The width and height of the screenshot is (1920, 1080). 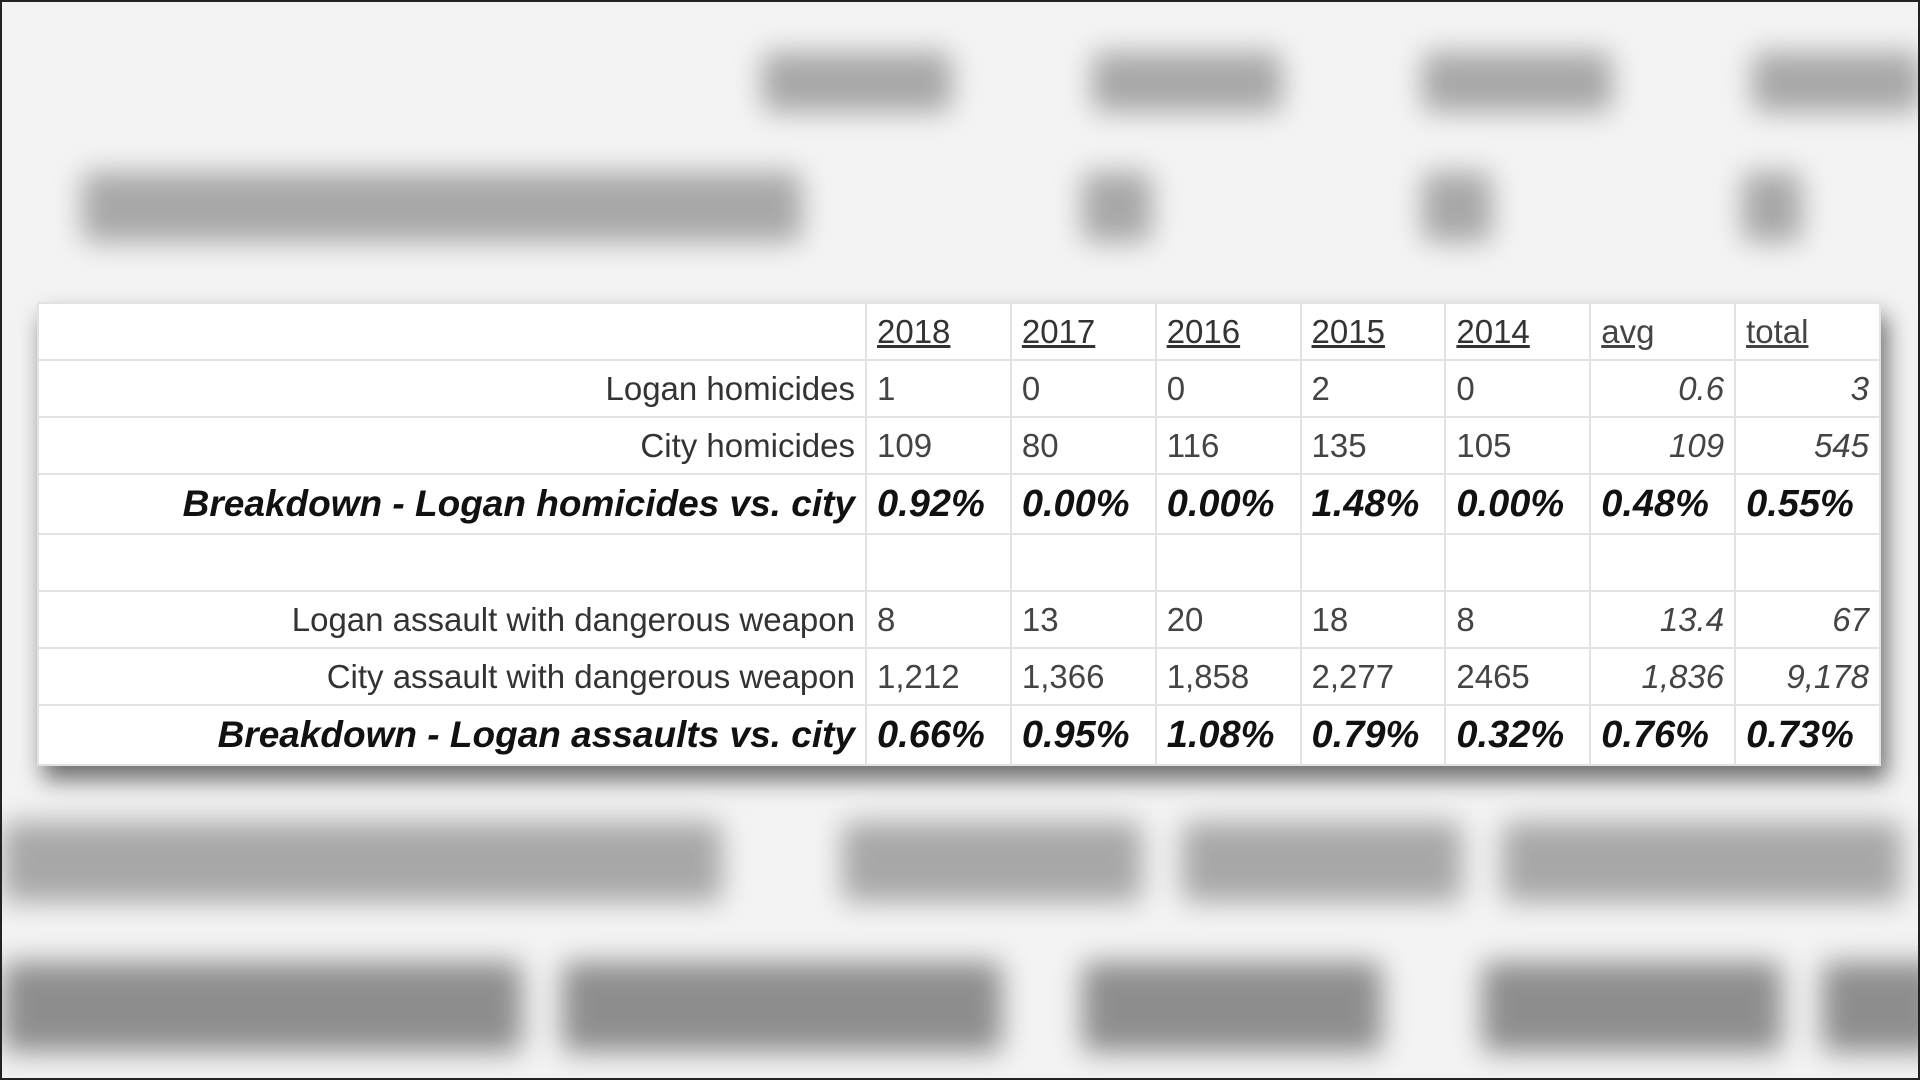 What do you see at coordinates (1373, 619) in the screenshot?
I see `cell: 18` at bounding box center [1373, 619].